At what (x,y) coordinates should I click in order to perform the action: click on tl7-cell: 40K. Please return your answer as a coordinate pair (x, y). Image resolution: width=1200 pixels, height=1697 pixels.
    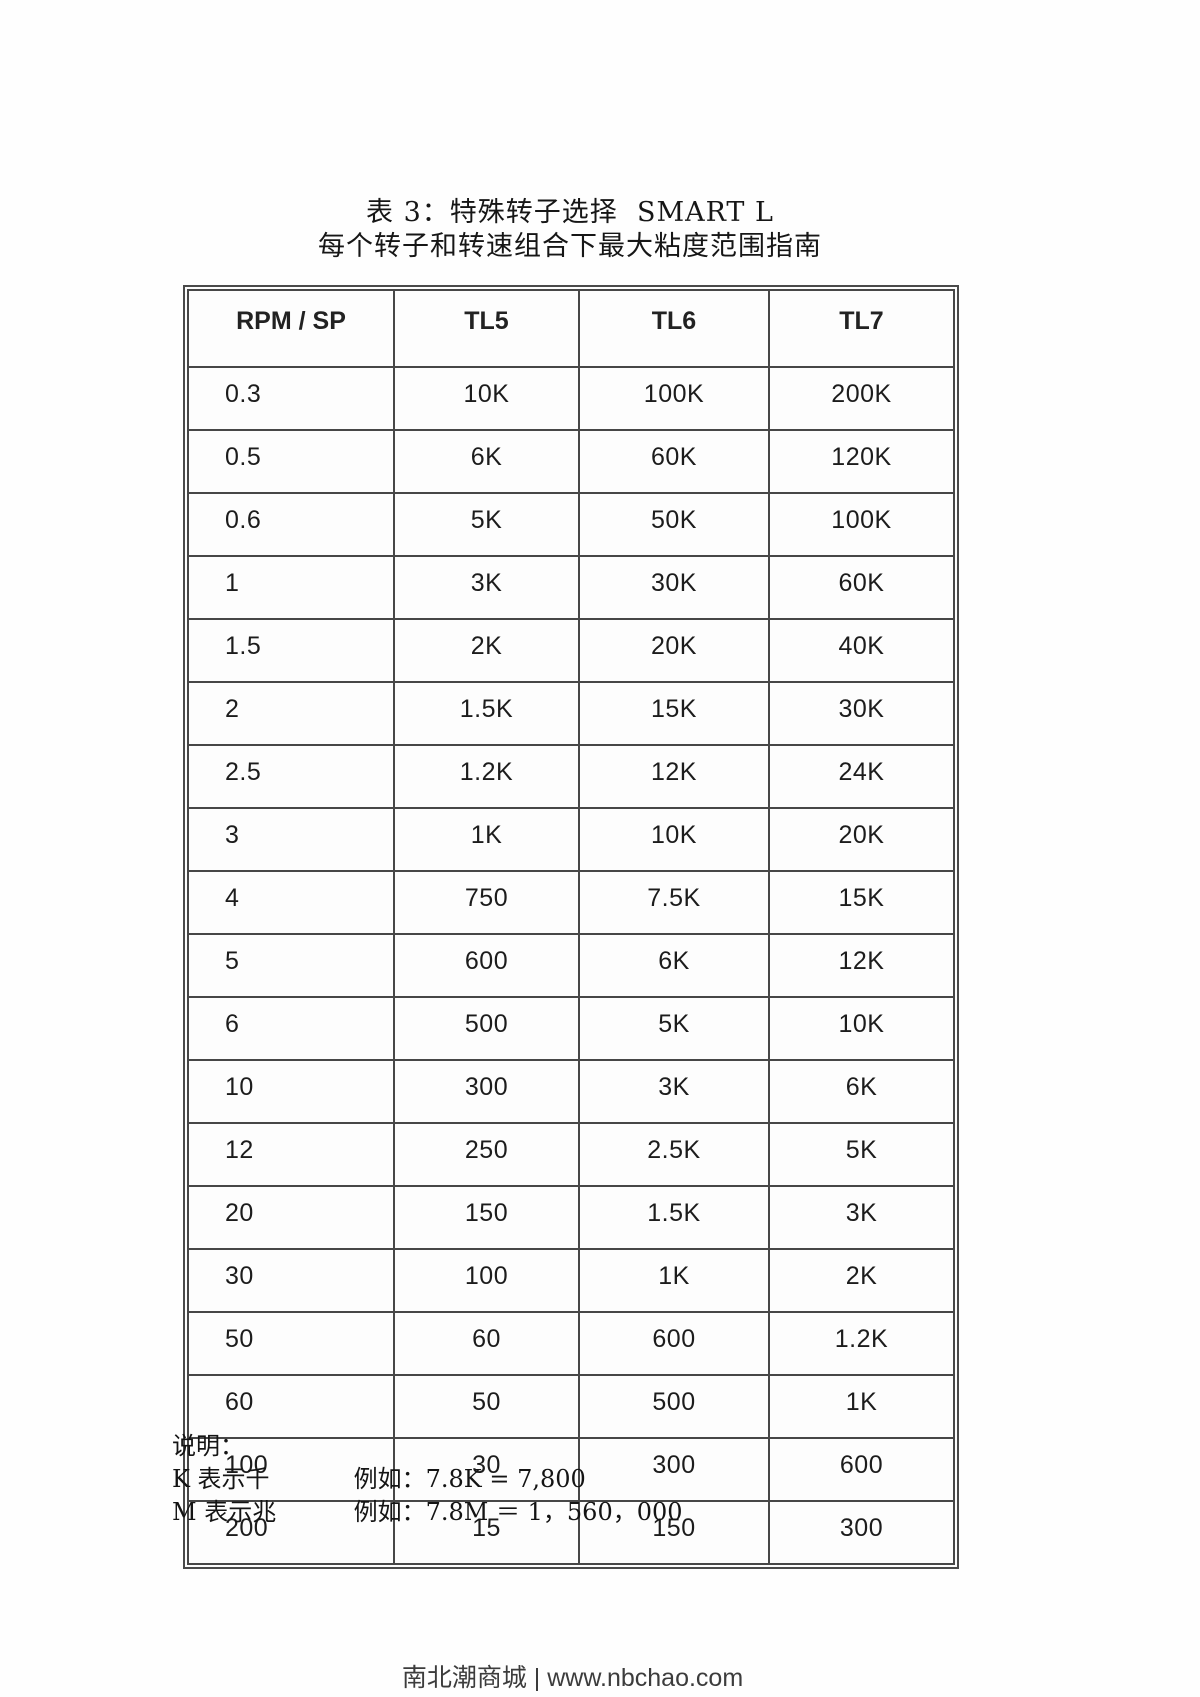
    Looking at the image, I should click on (861, 650).